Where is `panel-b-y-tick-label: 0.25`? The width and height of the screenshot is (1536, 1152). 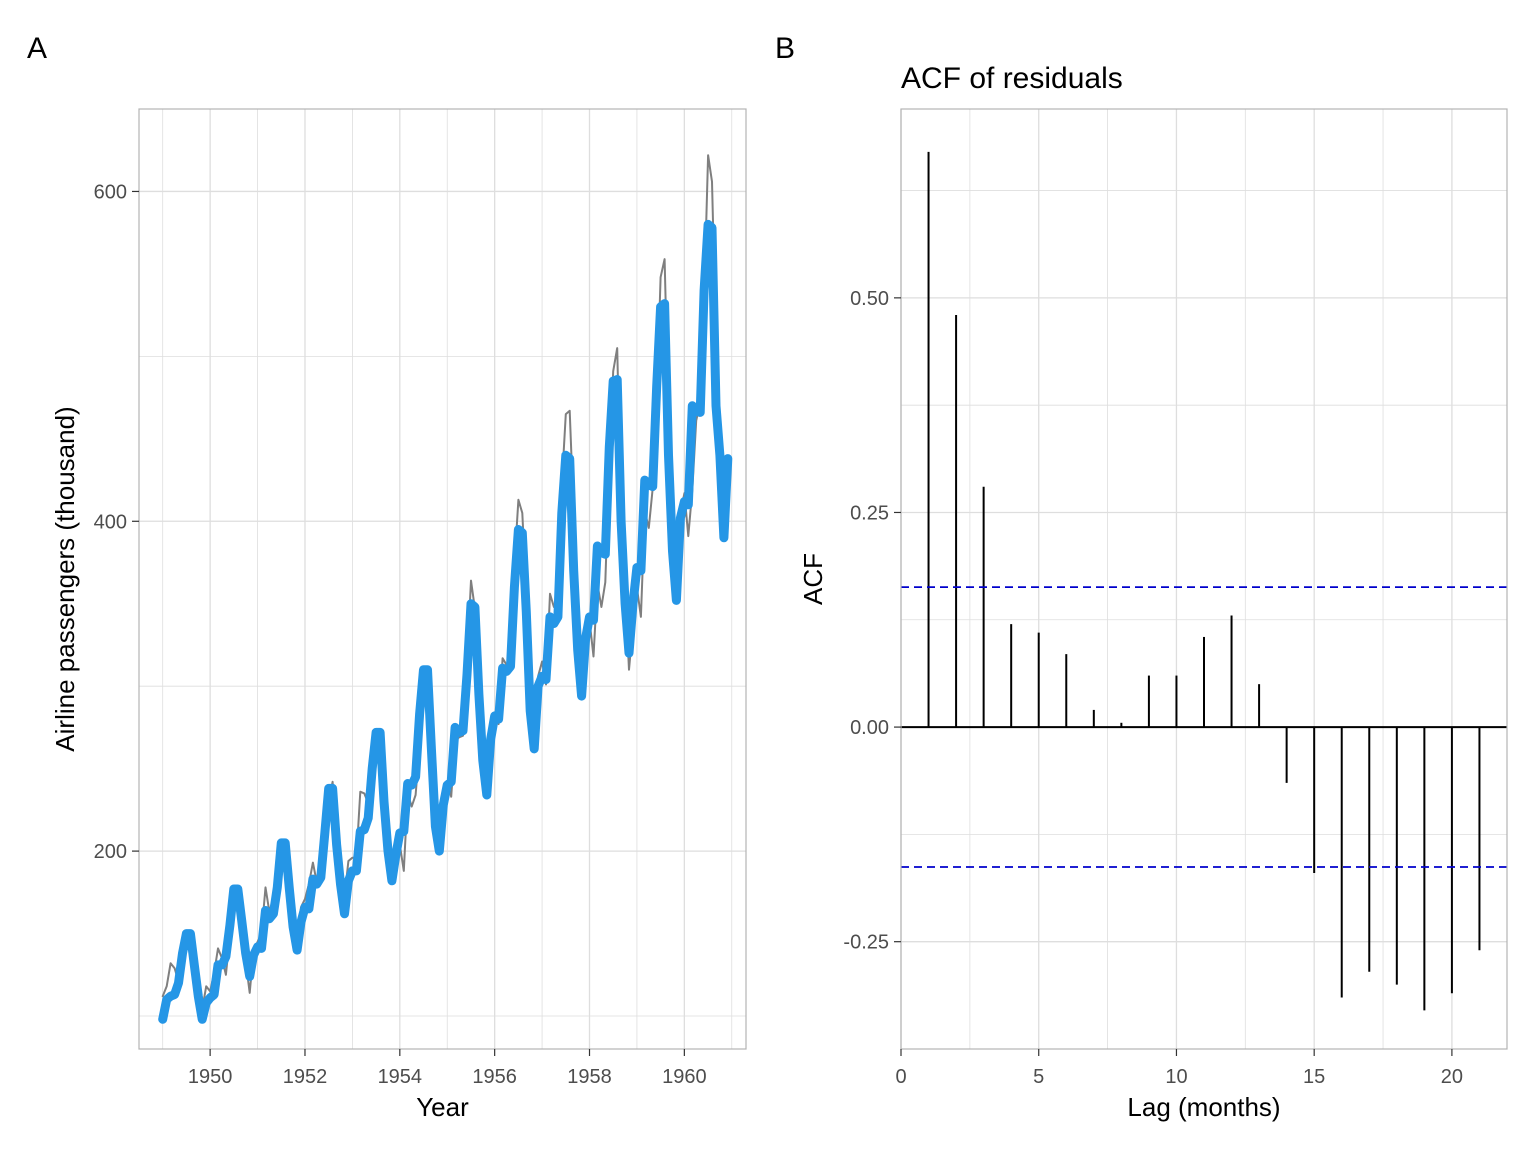 panel-b-y-tick-label: 0.25 is located at coordinates (869, 513).